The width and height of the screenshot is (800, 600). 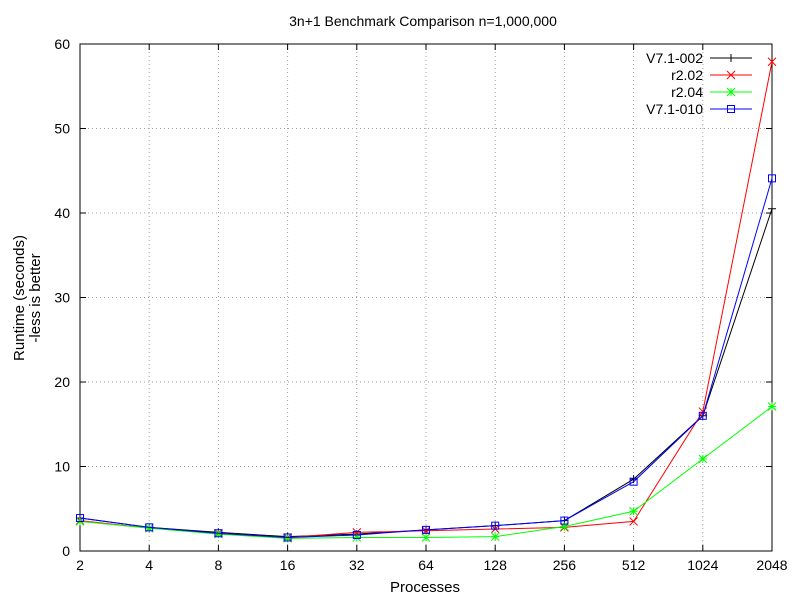 I want to click on chart-title: 3n+1 Benchmark Comparison n=1,000,000, so click(x=423, y=21).